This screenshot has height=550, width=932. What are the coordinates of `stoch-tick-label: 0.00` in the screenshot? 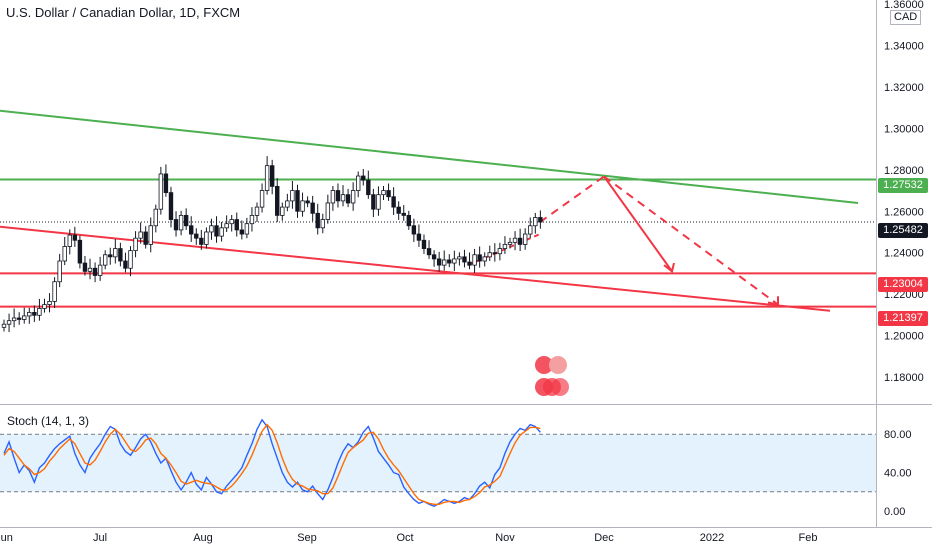 It's located at (894, 512).